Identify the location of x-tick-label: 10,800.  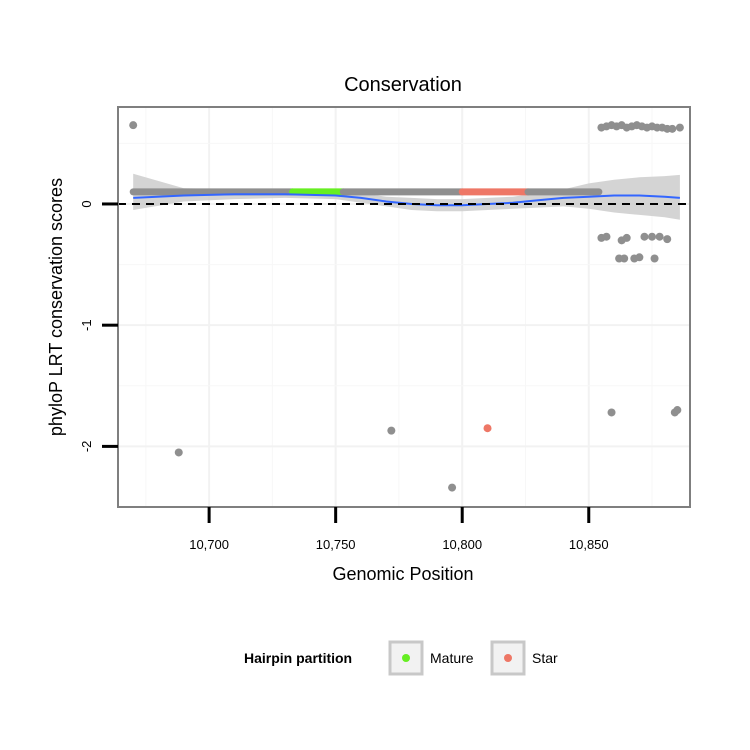
(462, 544).